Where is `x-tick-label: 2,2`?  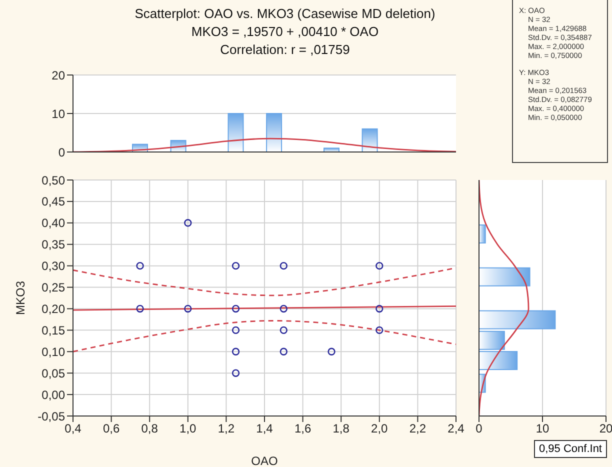
x-tick-label: 2,2 is located at coordinates (417, 429).